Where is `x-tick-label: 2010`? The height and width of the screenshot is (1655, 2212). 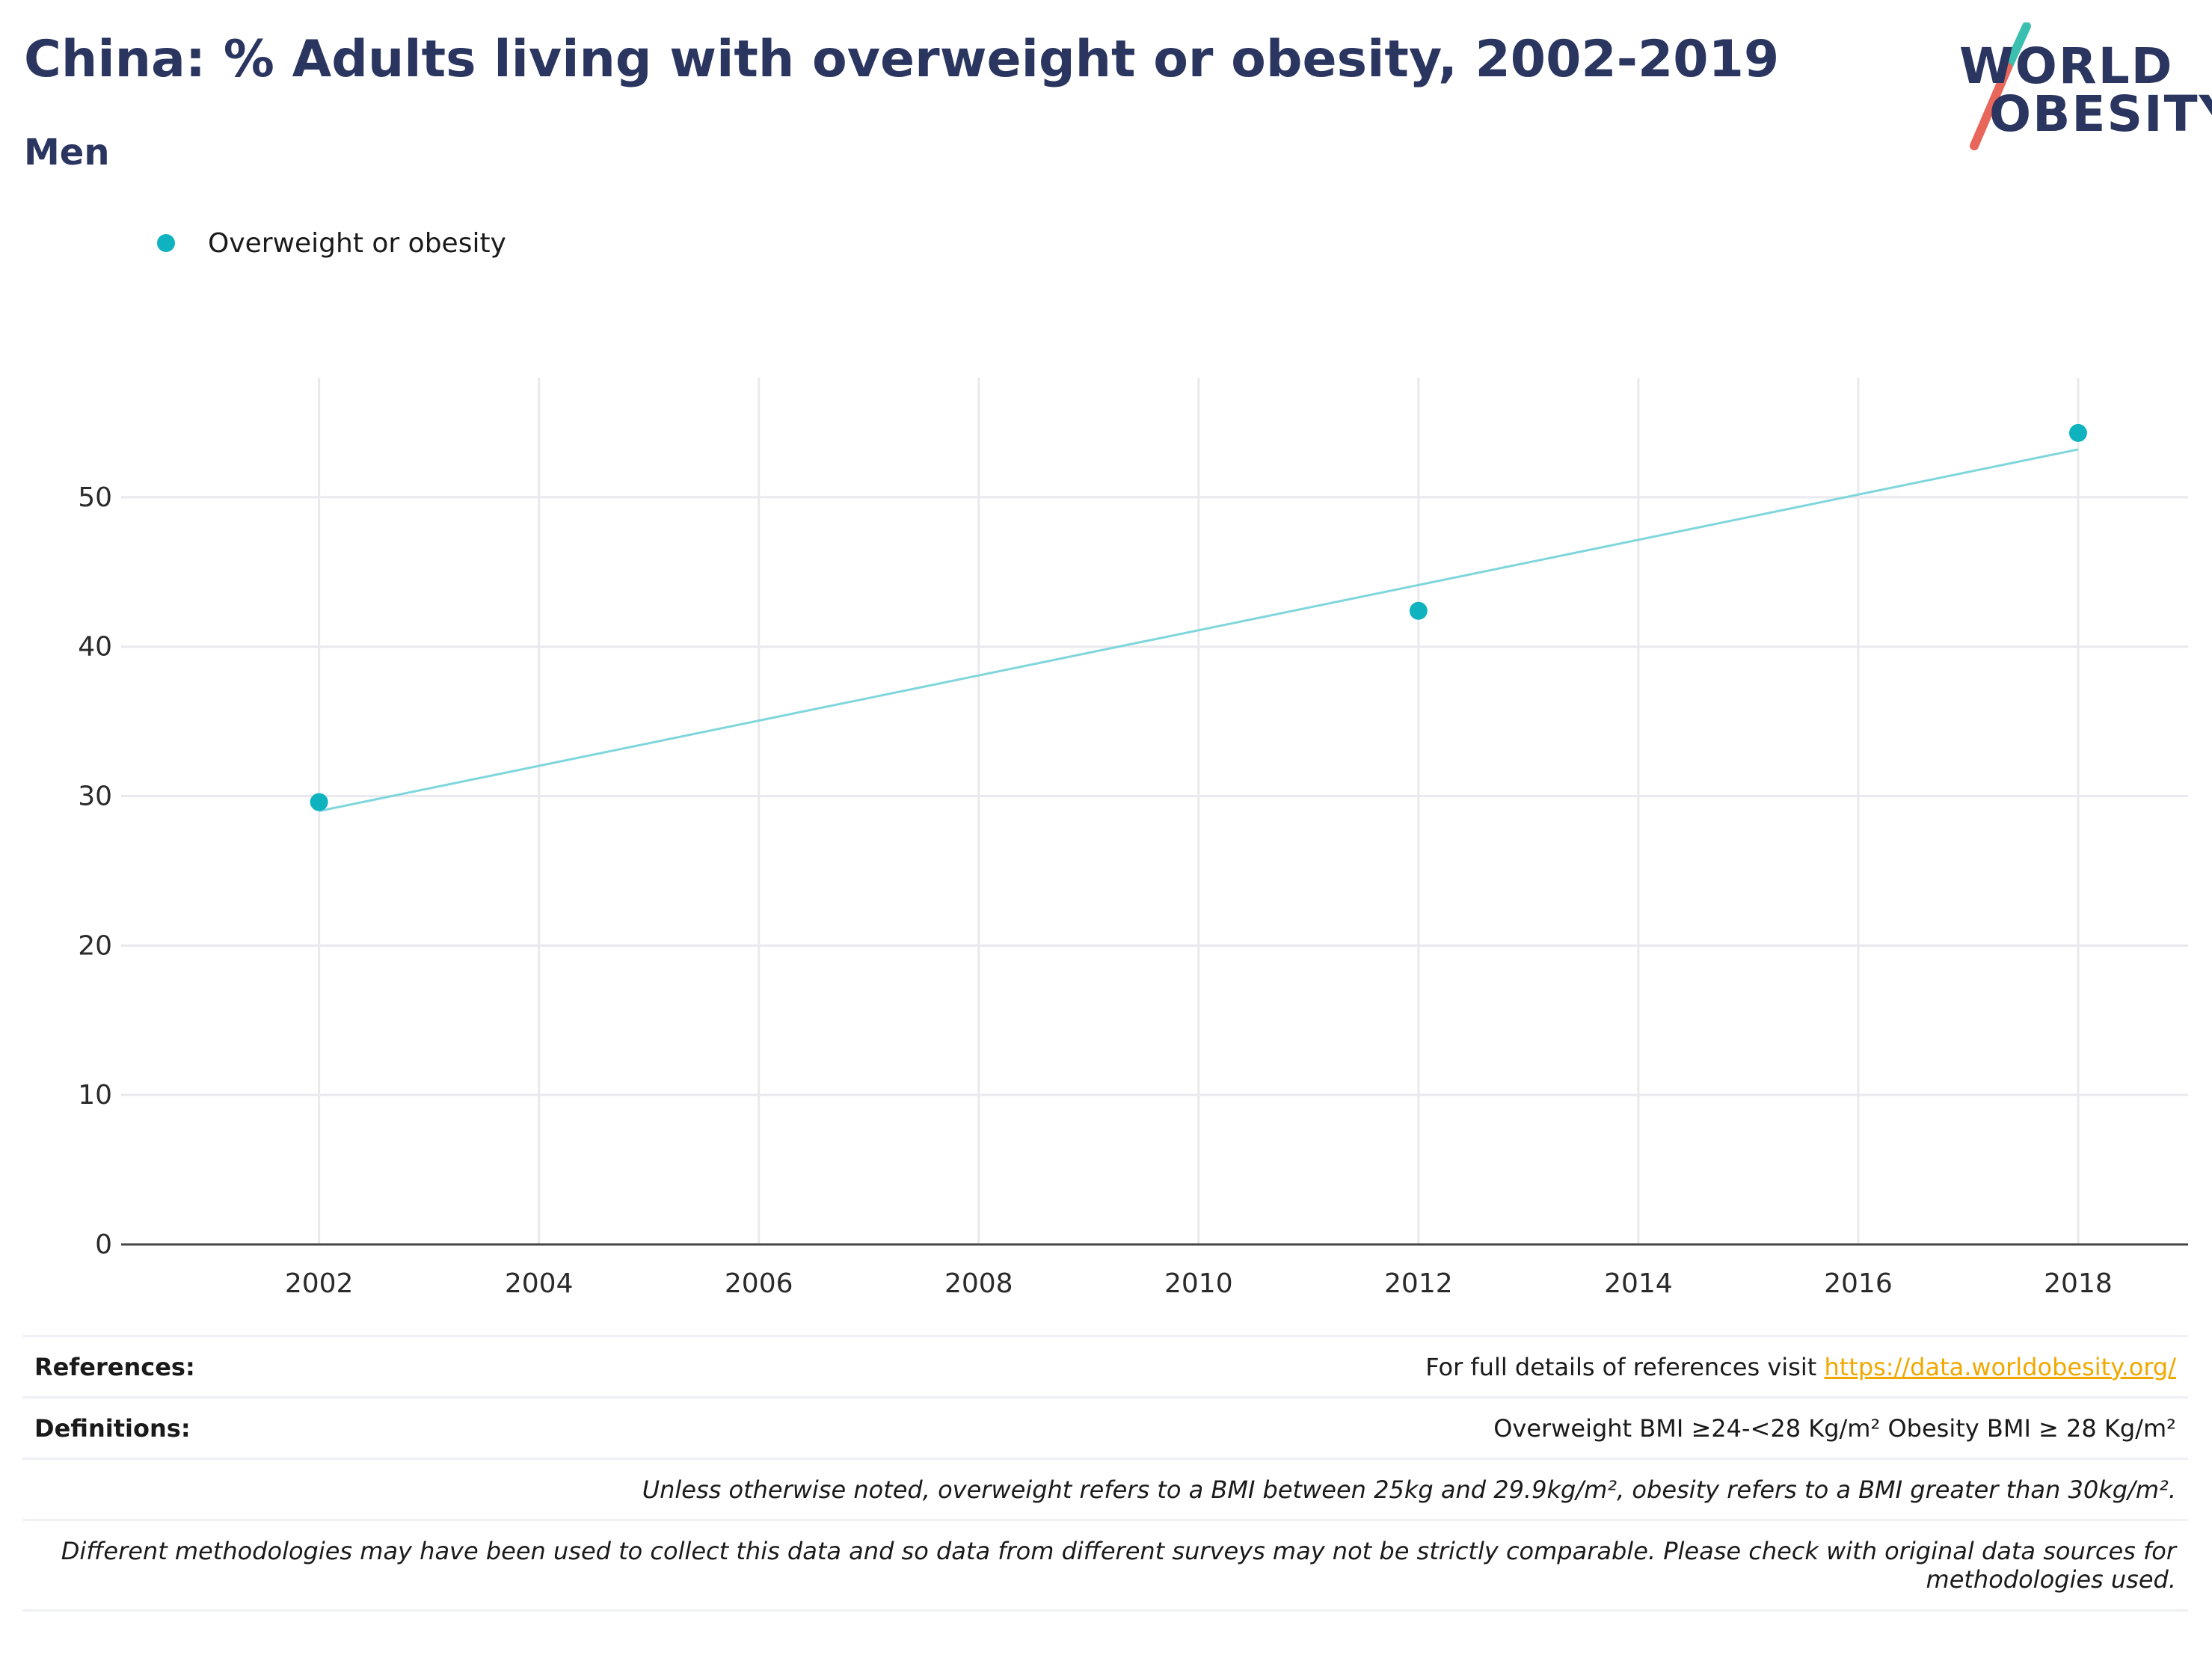 x-tick-label: 2010 is located at coordinates (1198, 1283).